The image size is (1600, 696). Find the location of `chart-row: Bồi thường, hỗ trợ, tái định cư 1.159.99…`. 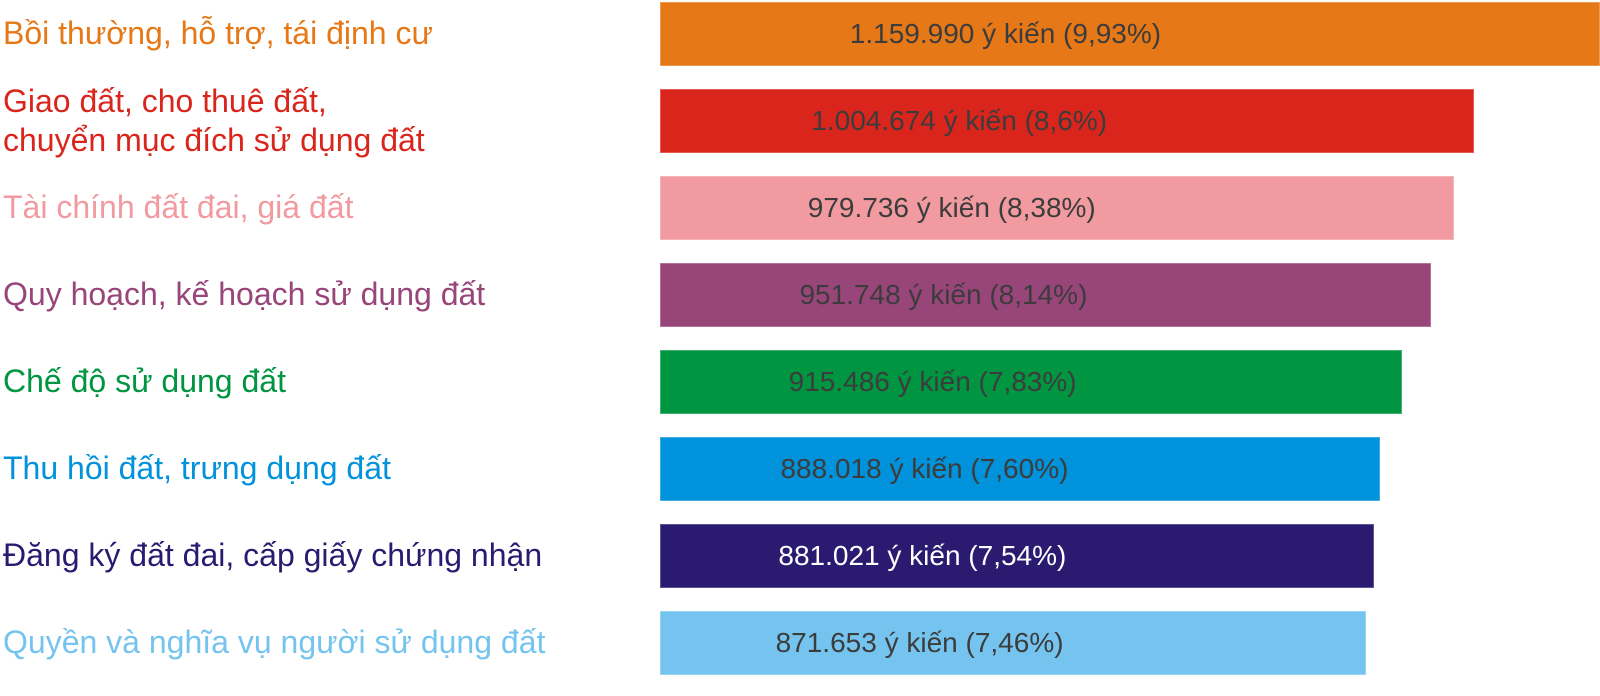

chart-row: Bồi thường, hỗ trợ, tái định cư 1.159.99… is located at coordinates (800, 43).